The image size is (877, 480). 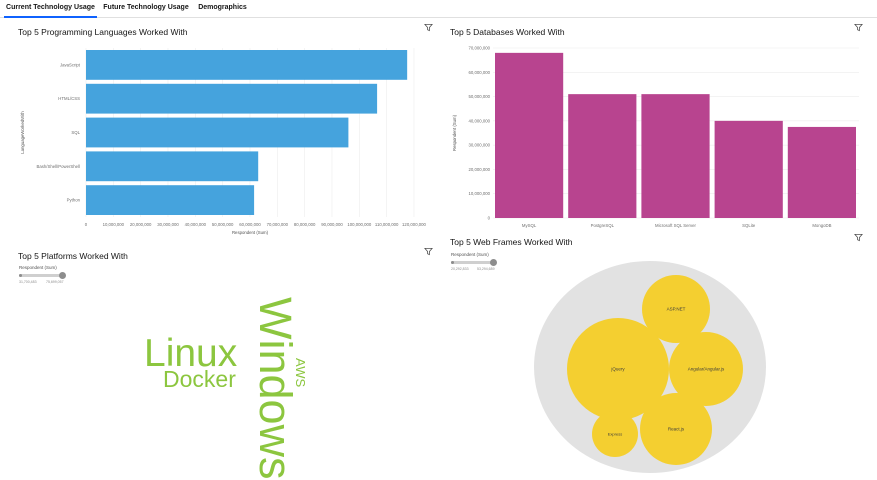 What do you see at coordinates (489, 218) in the screenshot?
I see `y-tick-label: 0` at bounding box center [489, 218].